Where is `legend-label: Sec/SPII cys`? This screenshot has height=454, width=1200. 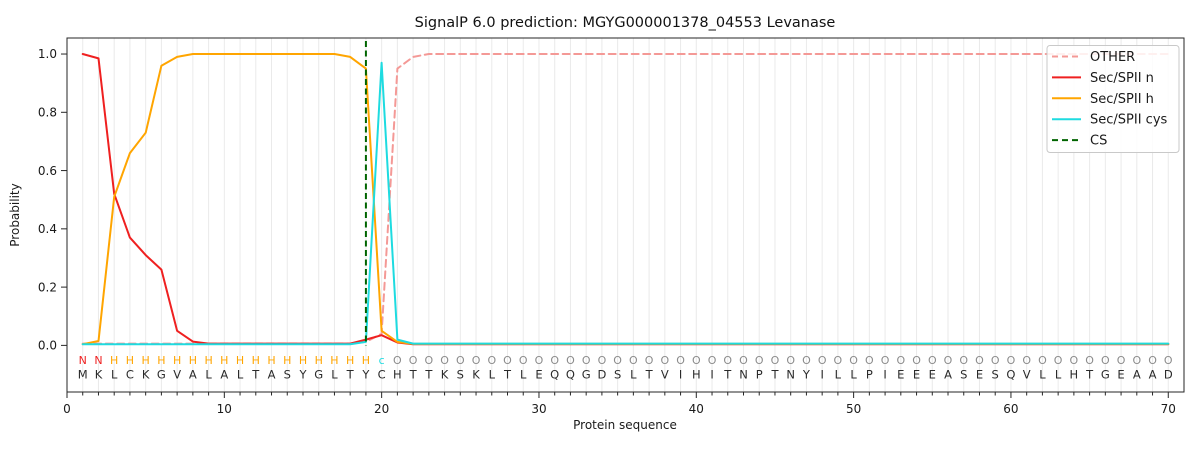 legend-label: Sec/SPII cys is located at coordinates (1129, 120).